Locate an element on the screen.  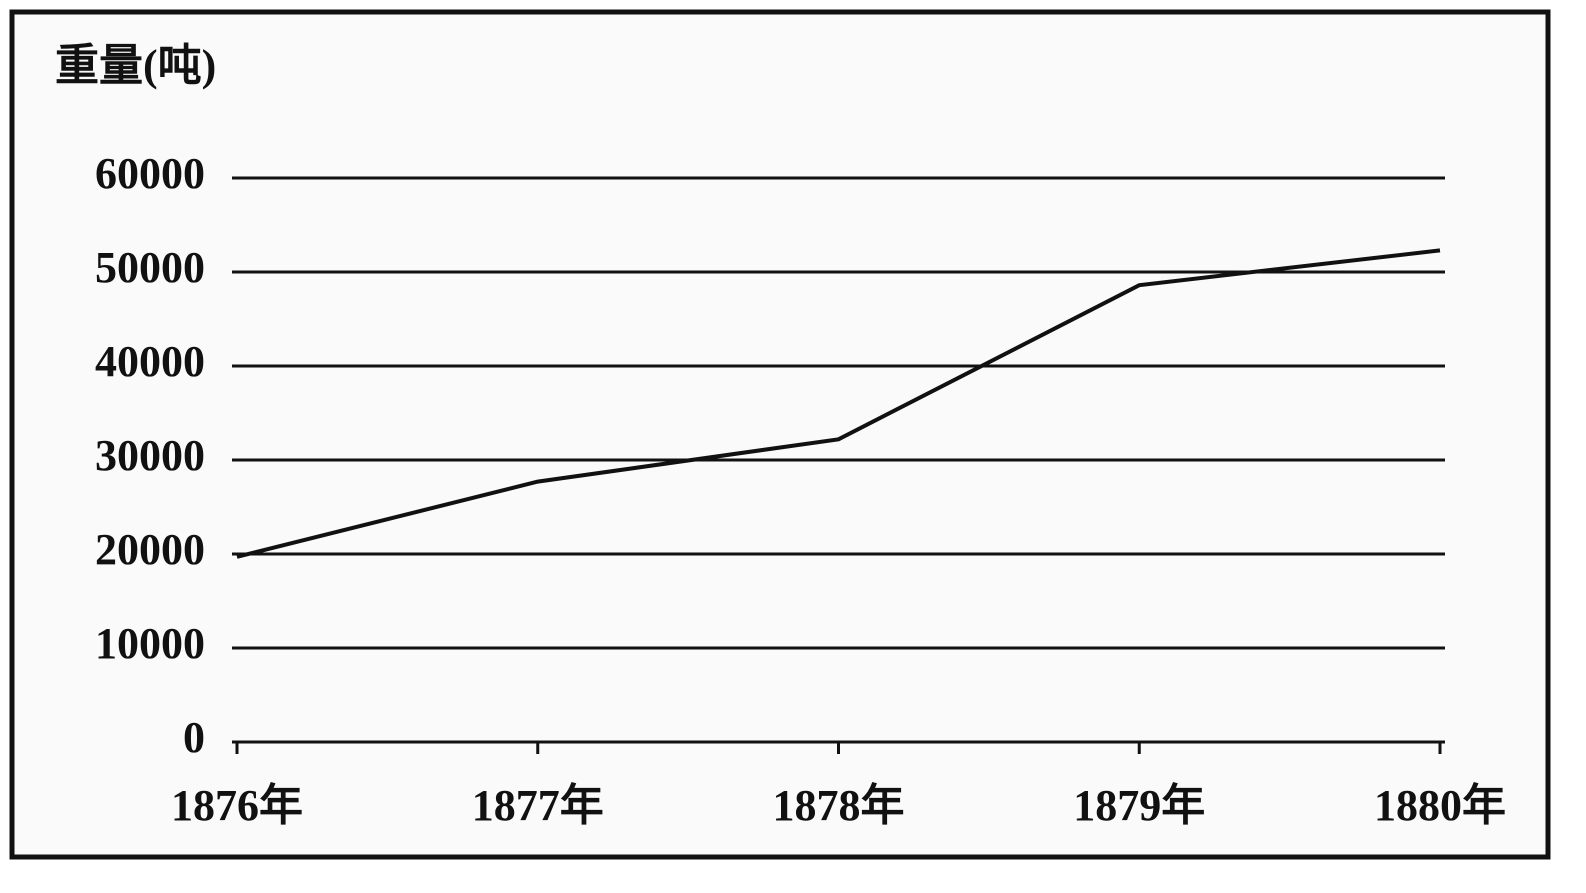
y-axis-title: 重量(吨) is located at coordinates (135, 65).